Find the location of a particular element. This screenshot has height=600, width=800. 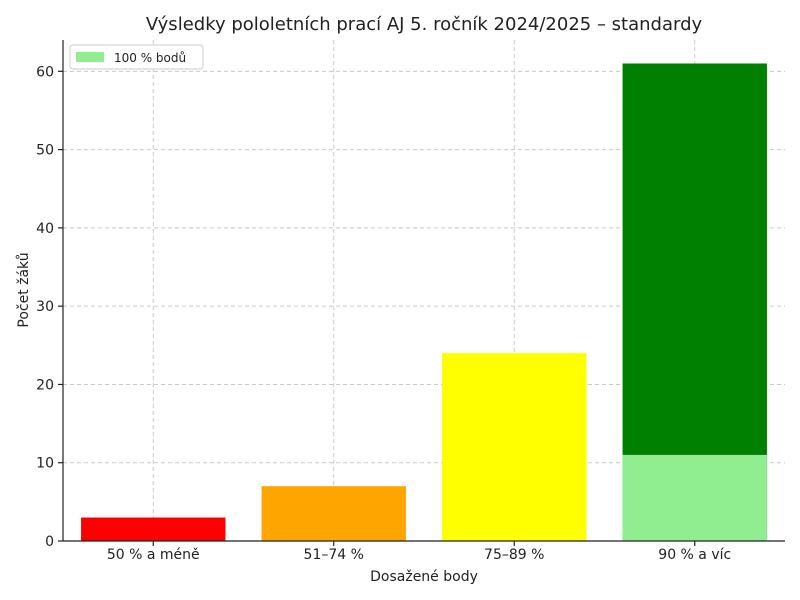

legend-box is located at coordinates (136, 57).